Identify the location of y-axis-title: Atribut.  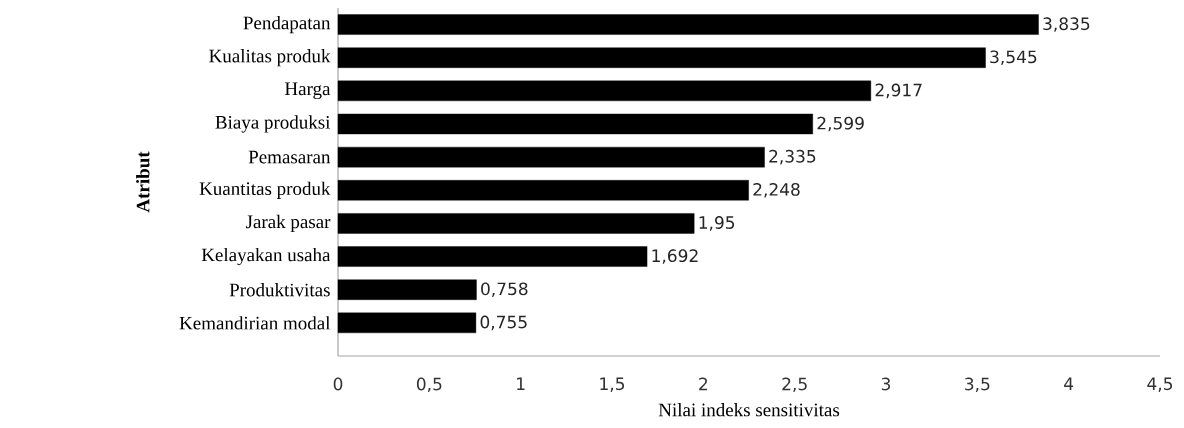
(143, 182).